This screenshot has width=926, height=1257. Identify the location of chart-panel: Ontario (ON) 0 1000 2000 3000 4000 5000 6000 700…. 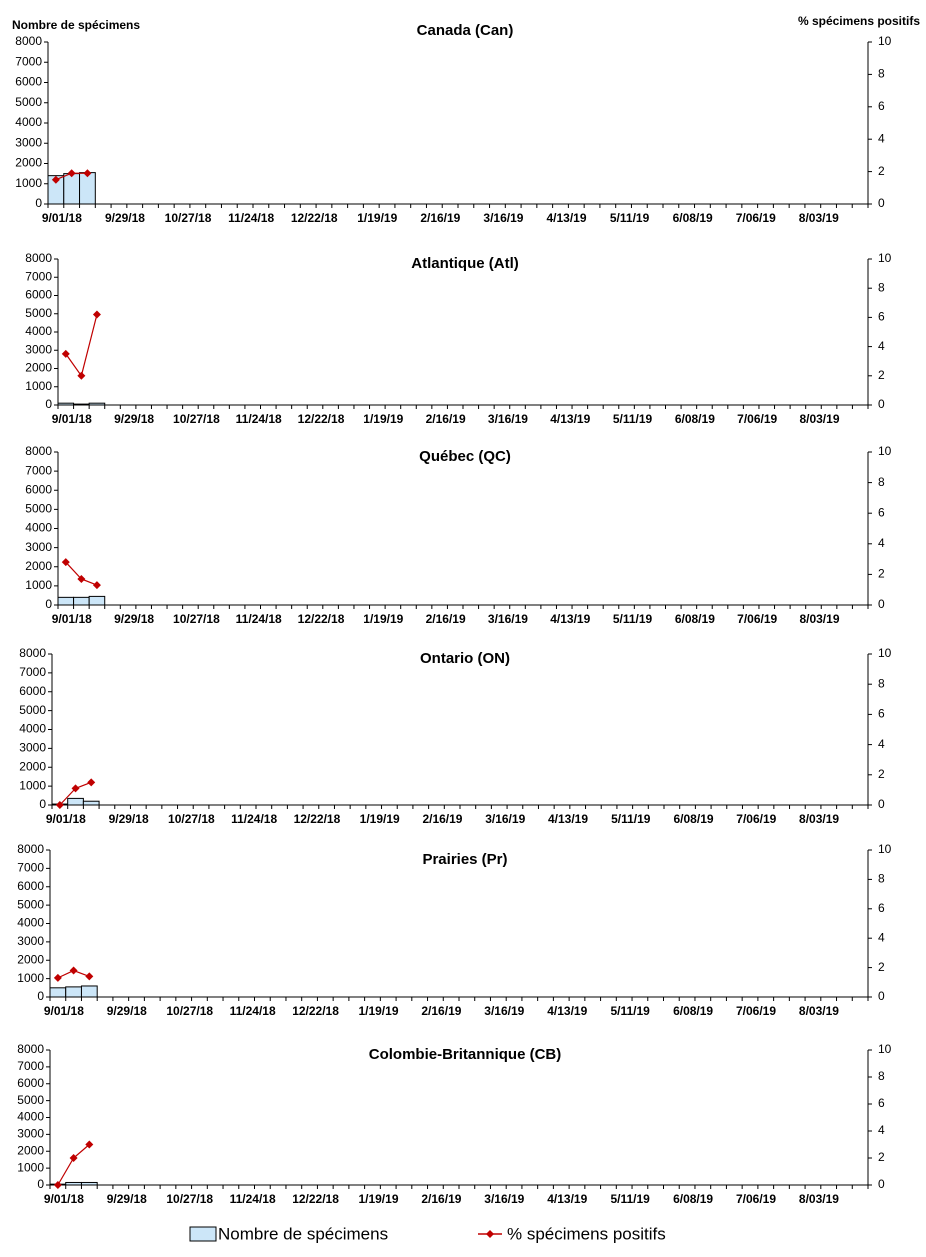
(455, 736).